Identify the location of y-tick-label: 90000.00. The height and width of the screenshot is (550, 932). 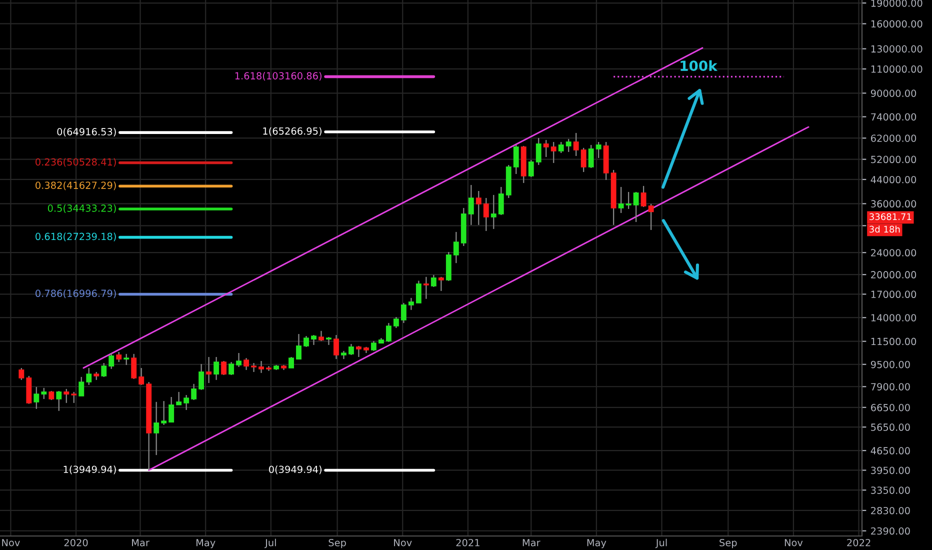
(893, 93).